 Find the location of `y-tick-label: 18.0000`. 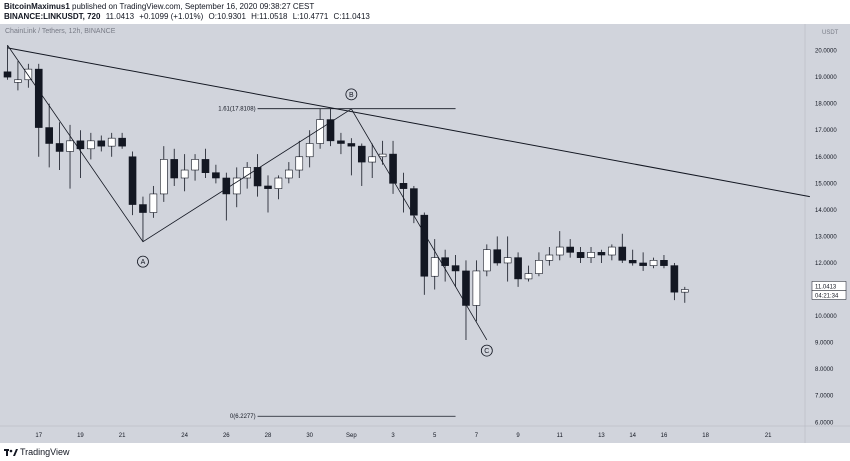

y-tick-label: 18.0000 is located at coordinates (826, 105).